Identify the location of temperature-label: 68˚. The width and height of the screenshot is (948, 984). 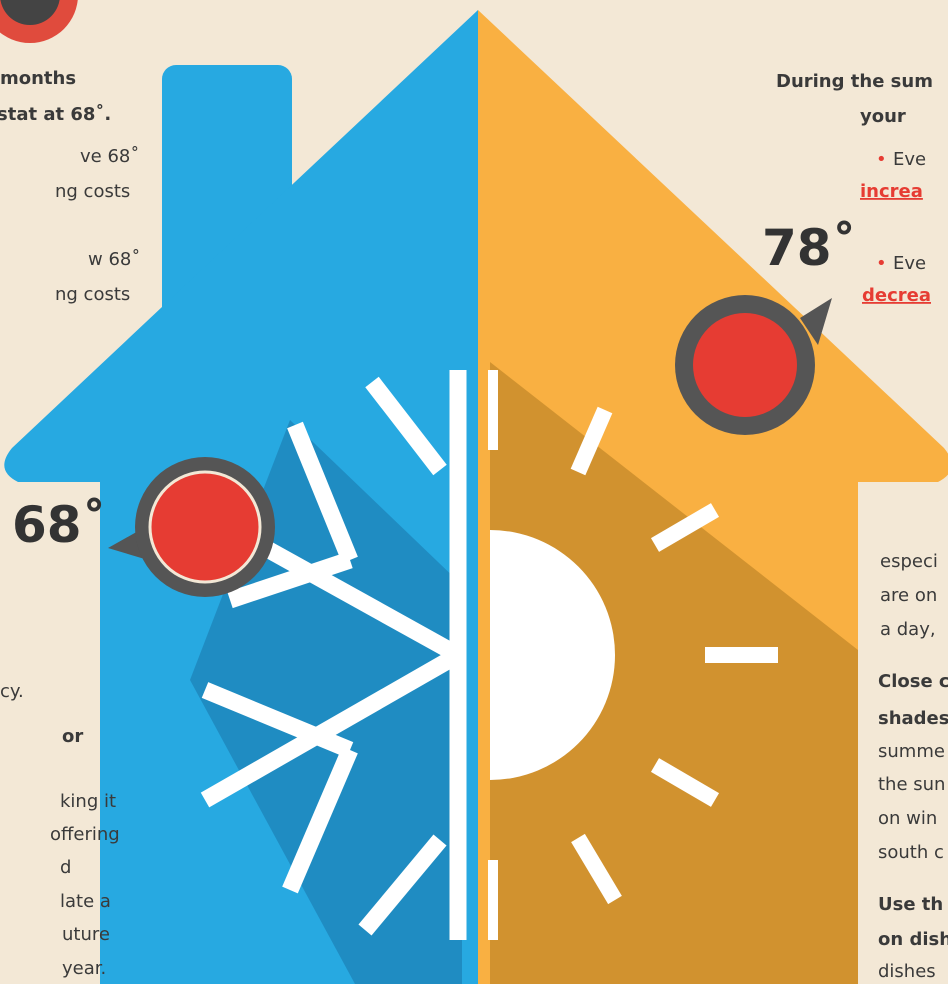
(59, 525).